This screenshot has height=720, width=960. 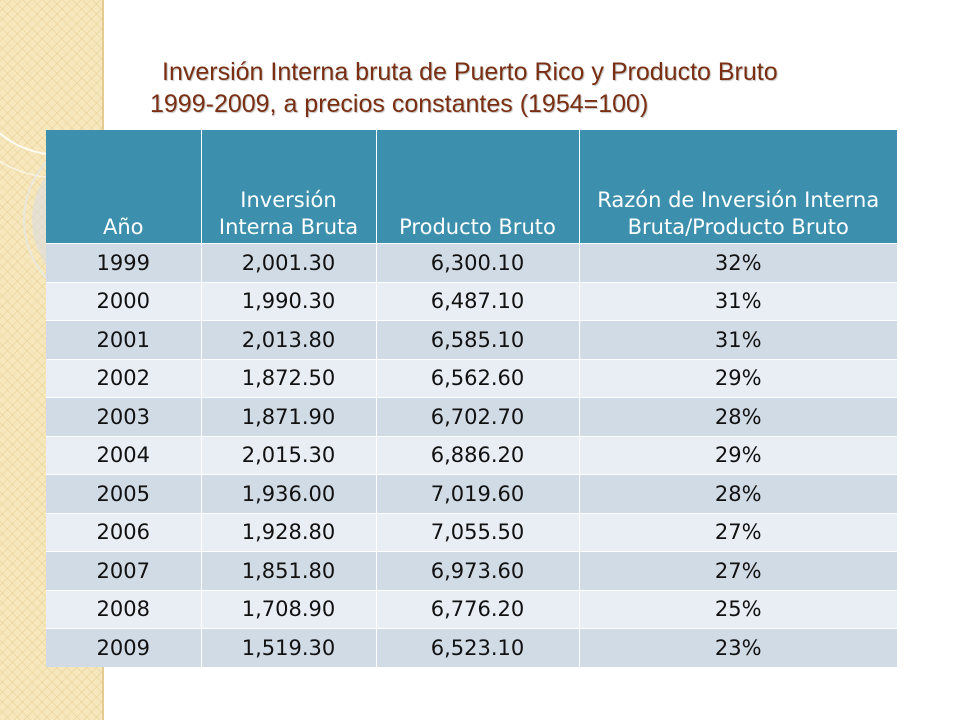 I want to click on cell-product: 6,776.20, so click(x=478, y=609).